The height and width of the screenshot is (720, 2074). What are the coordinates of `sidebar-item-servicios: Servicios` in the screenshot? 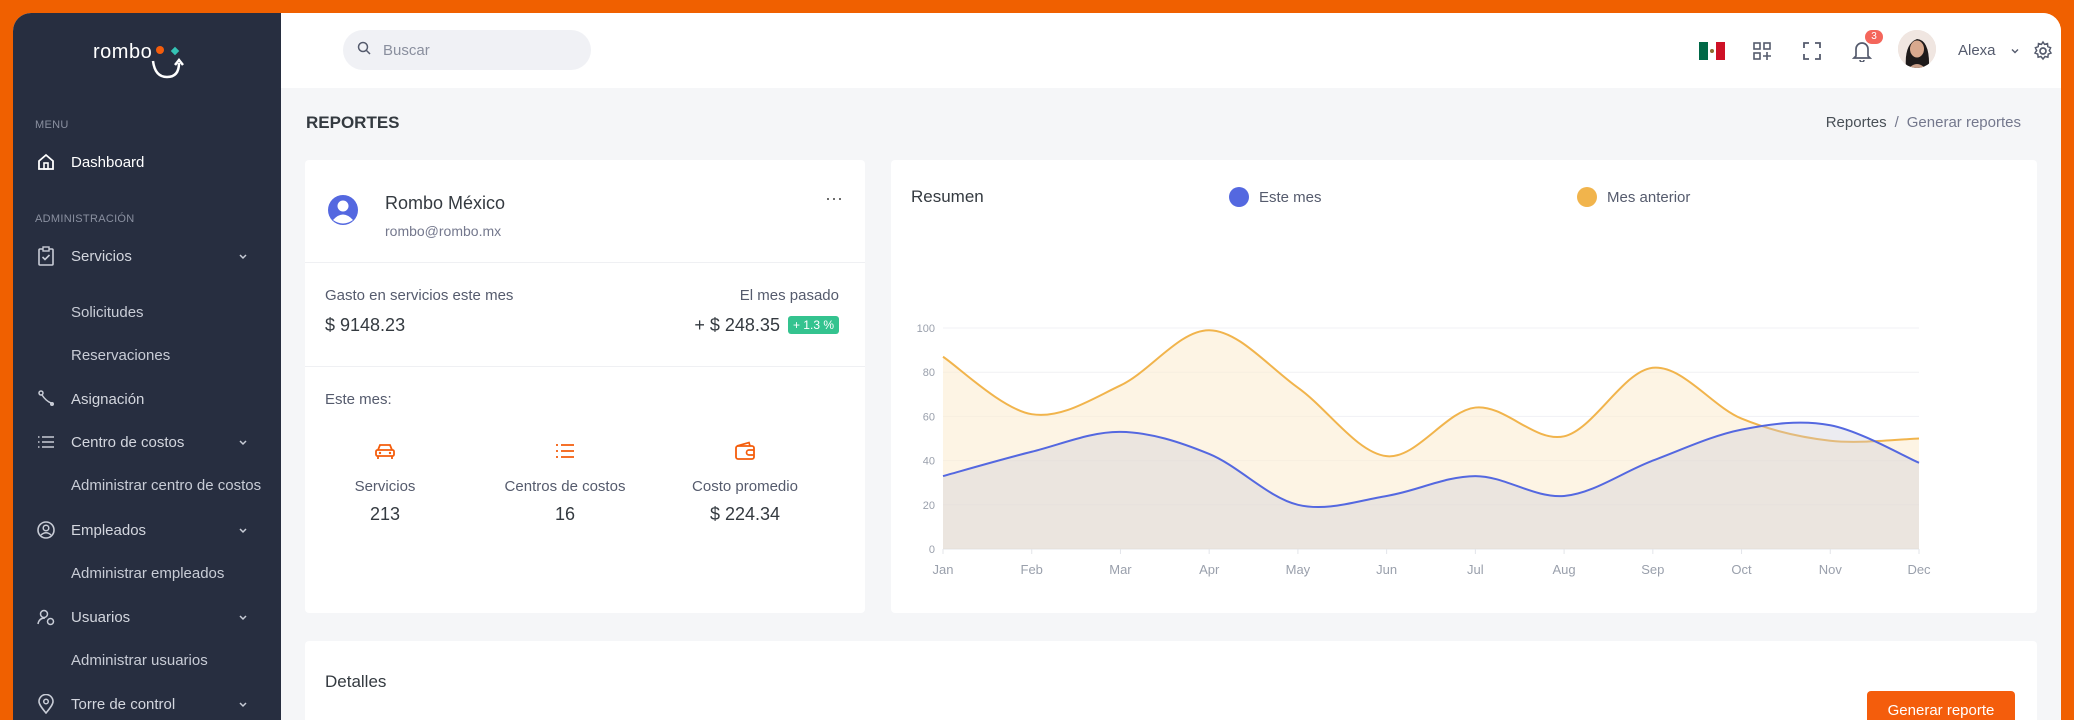 It's located at (153, 256).